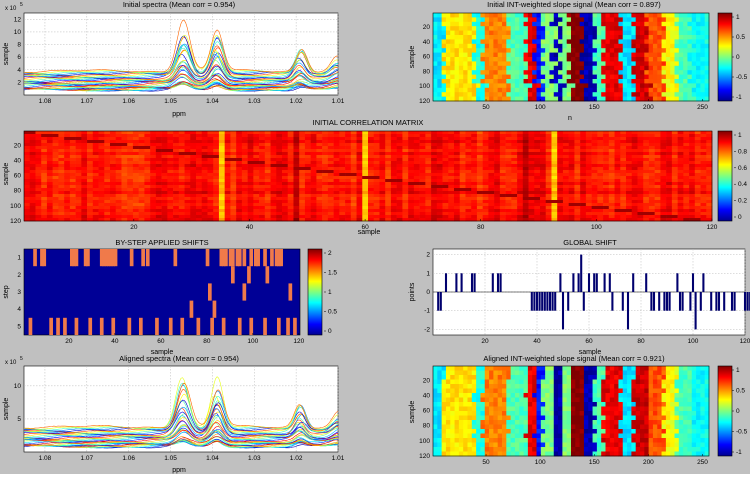  What do you see at coordinates (6, 174) in the screenshot?
I see `initial-corr-ylabel: sample` at bounding box center [6, 174].